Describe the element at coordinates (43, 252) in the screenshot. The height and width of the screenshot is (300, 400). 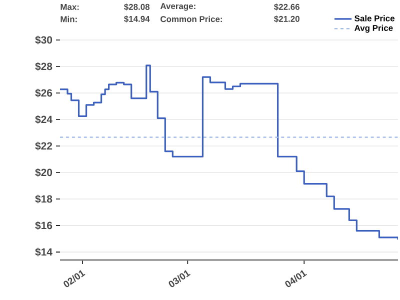
I see `y-tick-label: $14` at that location.